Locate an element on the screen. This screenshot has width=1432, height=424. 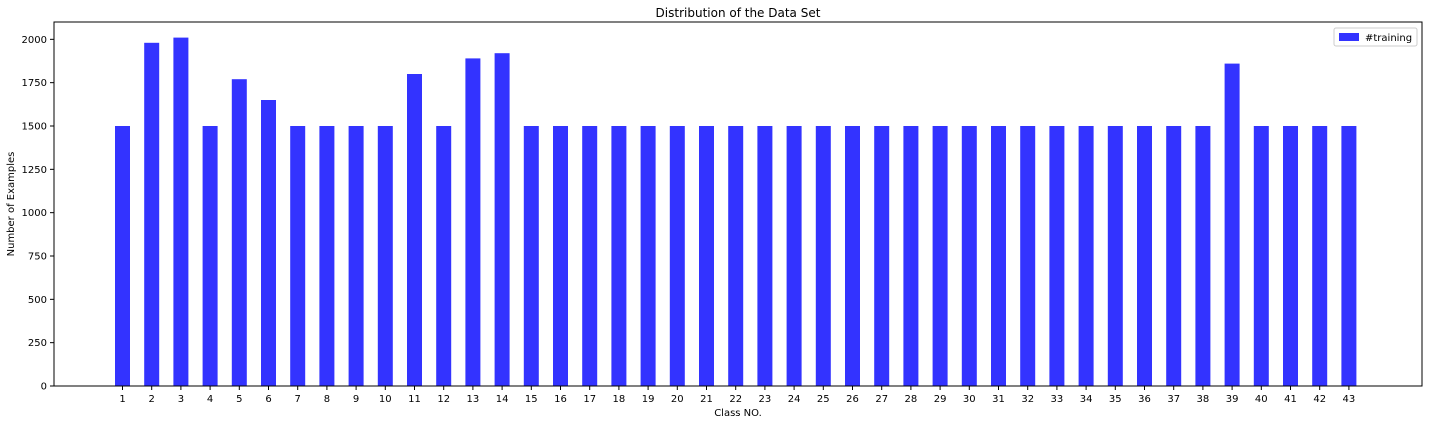
x-tick-label: 12 is located at coordinates (443, 399).